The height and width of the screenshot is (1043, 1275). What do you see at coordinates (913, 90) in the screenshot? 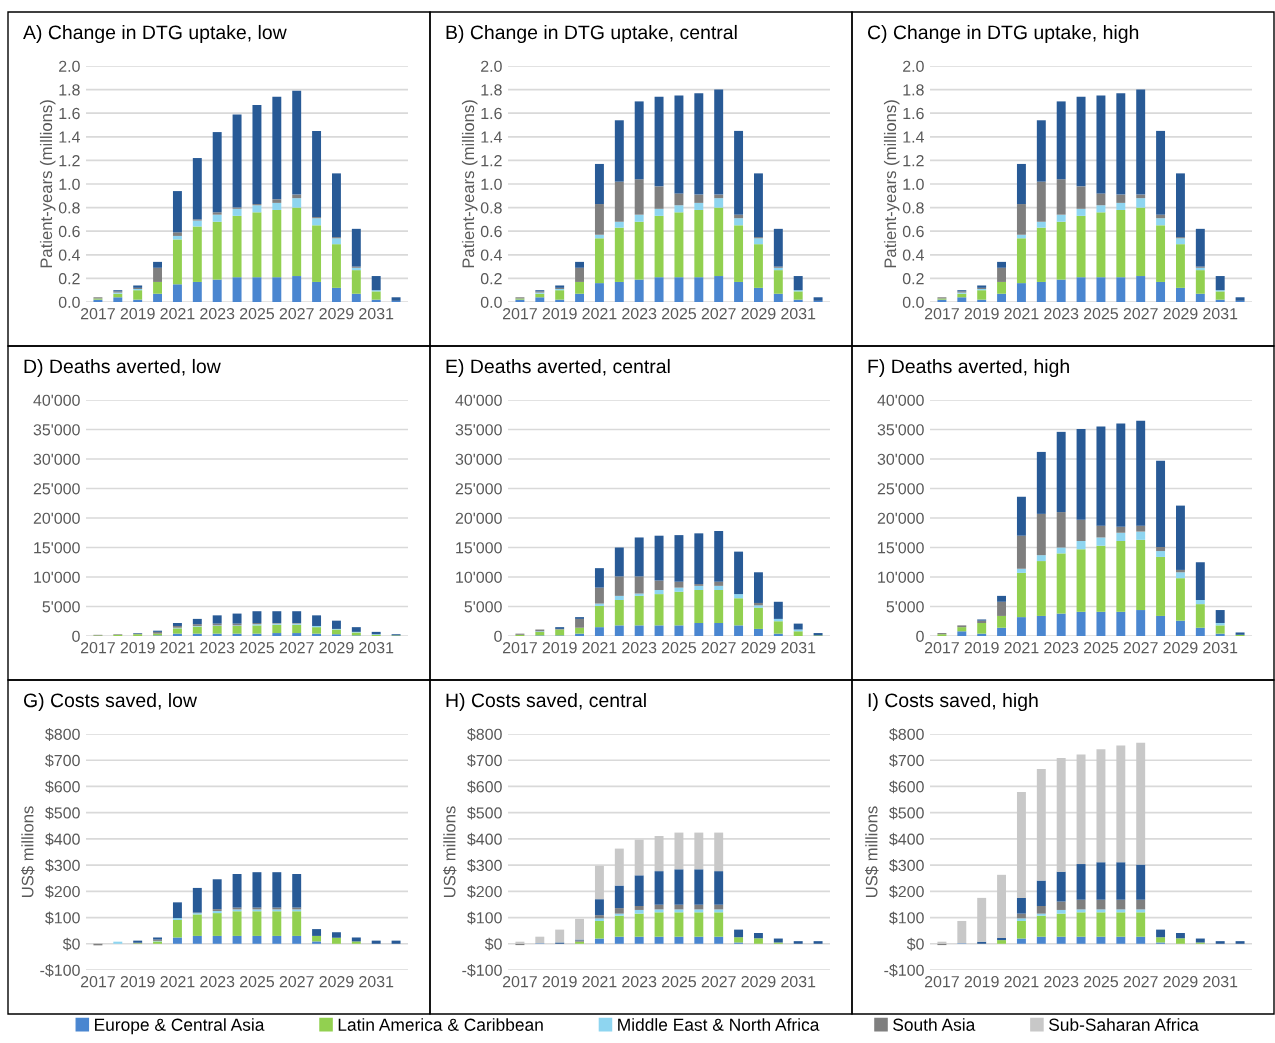
I see `y-tick-label: 1.8` at bounding box center [913, 90].